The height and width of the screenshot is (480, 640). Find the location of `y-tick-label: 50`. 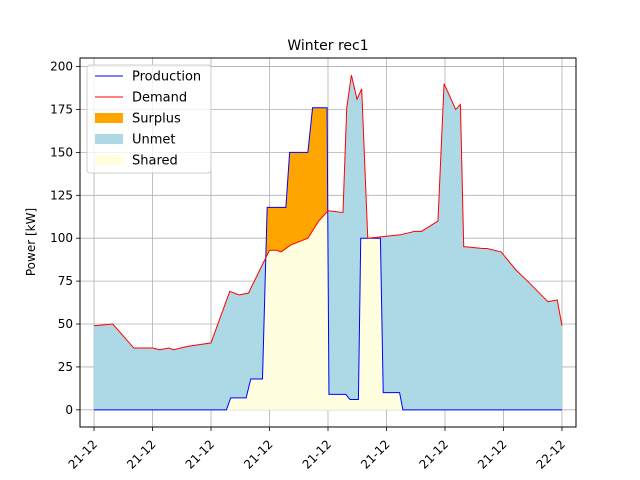

y-tick-label: 50 is located at coordinates (65, 324).